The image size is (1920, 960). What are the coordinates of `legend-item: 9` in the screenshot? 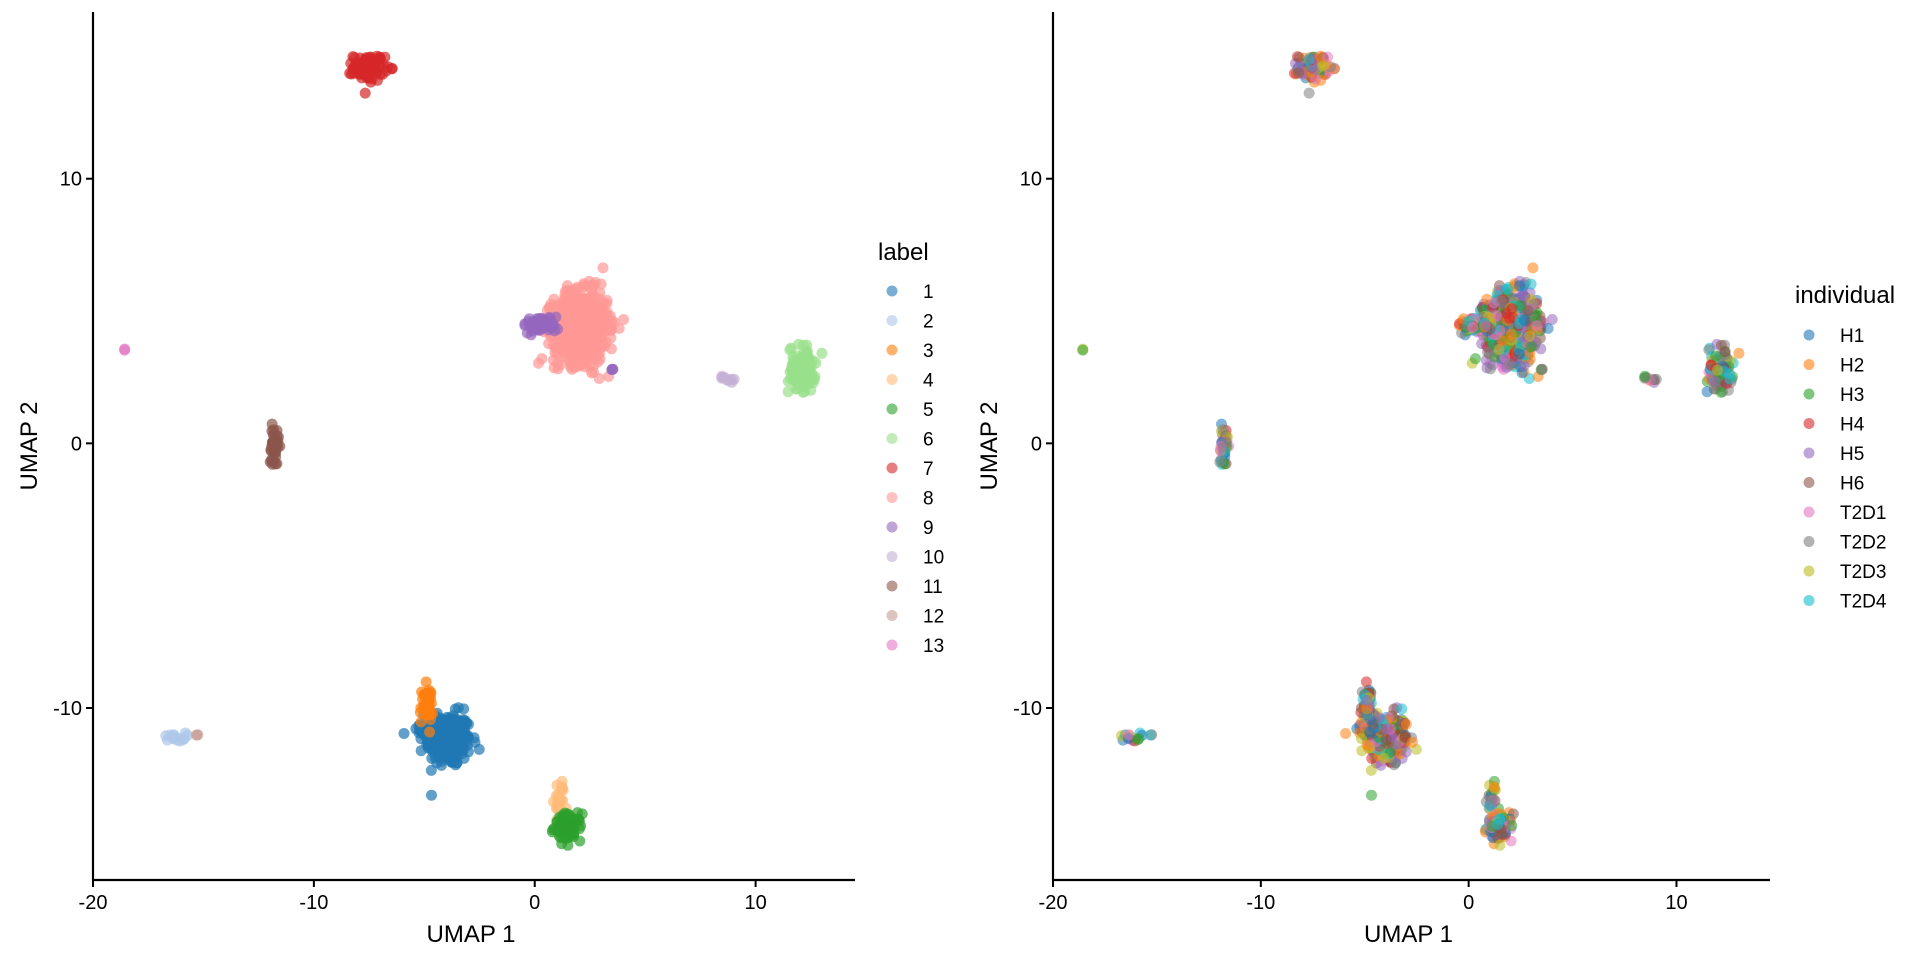 It's located at (910, 528).